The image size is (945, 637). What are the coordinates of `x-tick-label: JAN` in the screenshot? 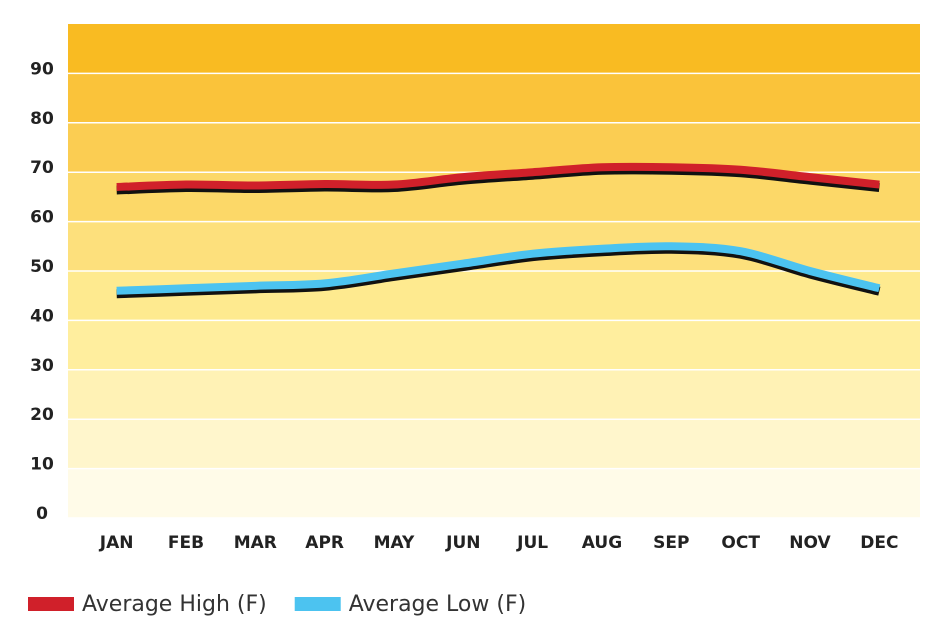 It's located at (116, 543).